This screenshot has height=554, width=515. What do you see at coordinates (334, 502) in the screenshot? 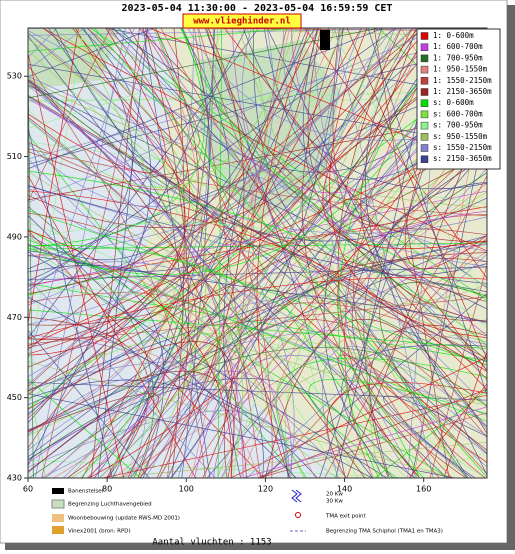
I see `key-label: 30 Kw` at bounding box center [334, 502].